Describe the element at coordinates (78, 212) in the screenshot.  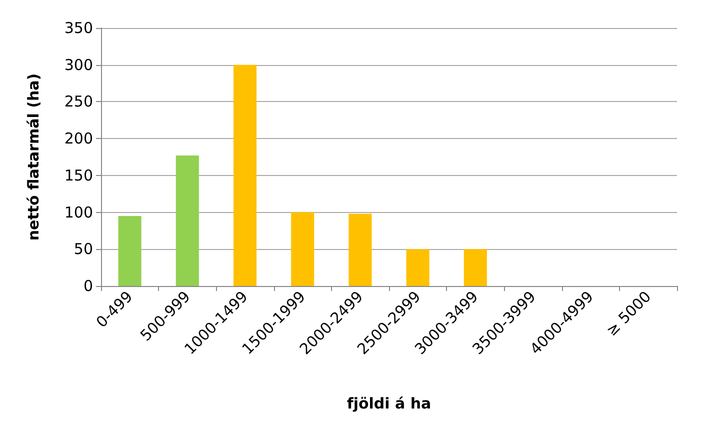
I see `y-tick-label: 100` at that location.